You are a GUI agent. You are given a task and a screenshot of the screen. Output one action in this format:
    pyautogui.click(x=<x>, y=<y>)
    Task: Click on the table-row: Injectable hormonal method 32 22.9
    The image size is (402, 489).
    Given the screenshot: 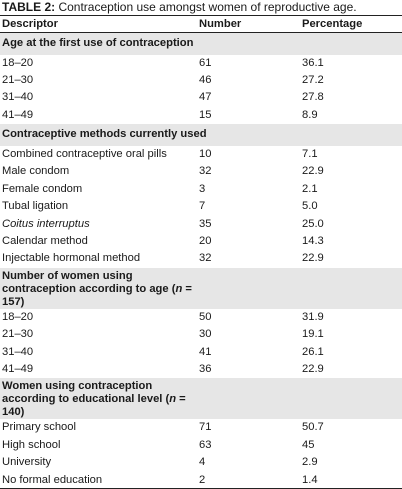 What is the action you would take?
    pyautogui.click(x=201, y=258)
    